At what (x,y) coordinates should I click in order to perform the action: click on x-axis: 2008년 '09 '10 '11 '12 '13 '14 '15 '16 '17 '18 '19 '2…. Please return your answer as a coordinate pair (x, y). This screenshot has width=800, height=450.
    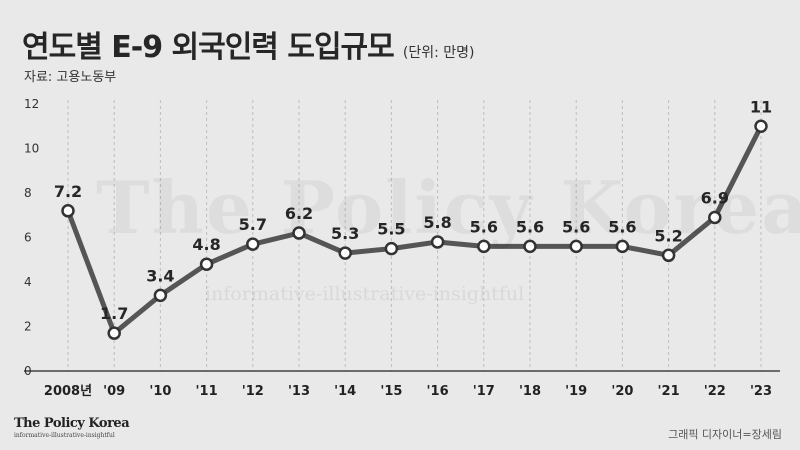
    Looking at the image, I should click on (408, 391).